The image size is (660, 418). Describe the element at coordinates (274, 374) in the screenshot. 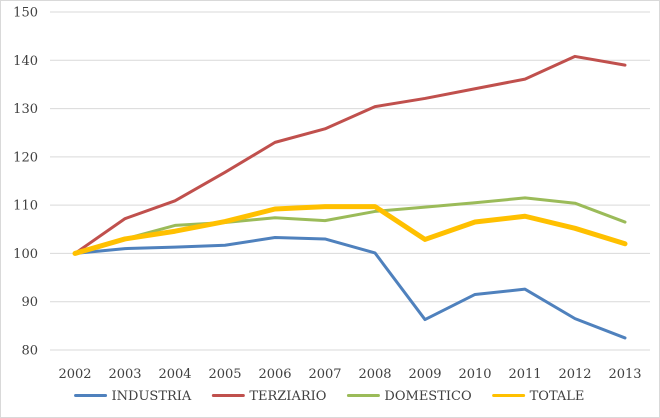

I see `x-tick-label-2006: 2006` at that location.